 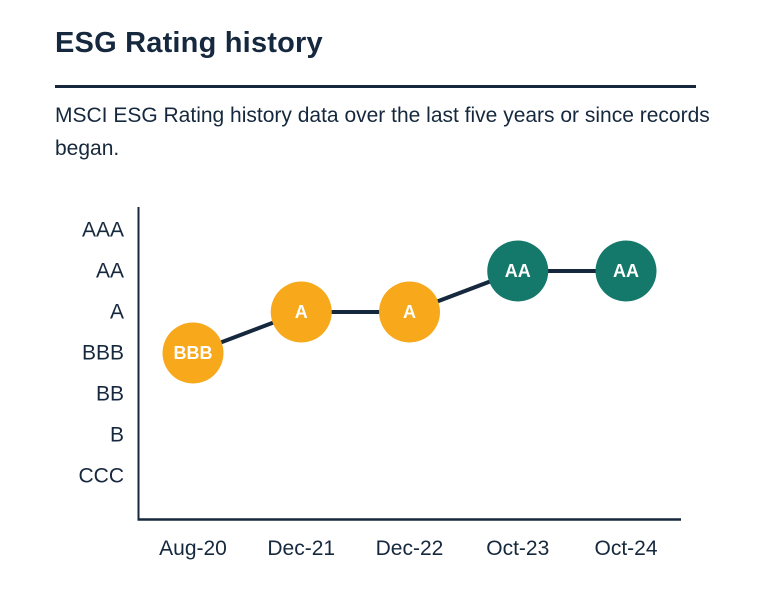 What do you see at coordinates (110, 271) in the screenshot?
I see `y-axis-label-aa: AA` at bounding box center [110, 271].